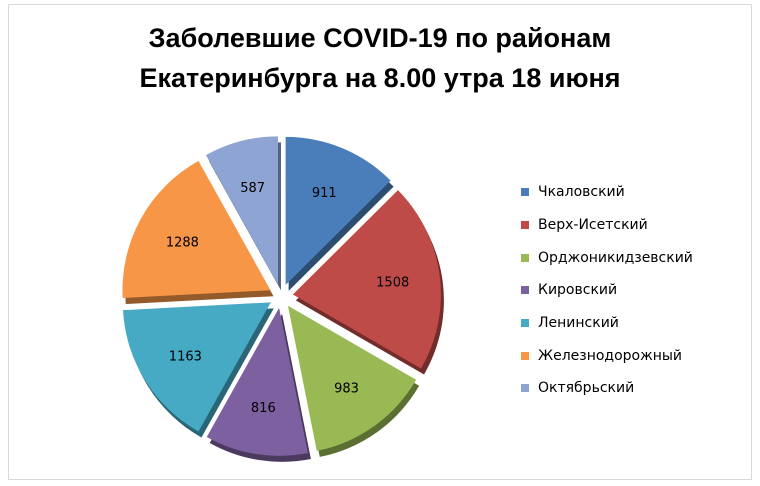  Describe the element at coordinates (324, 193) in the screenshot. I see `data-label-1: 911` at that location.